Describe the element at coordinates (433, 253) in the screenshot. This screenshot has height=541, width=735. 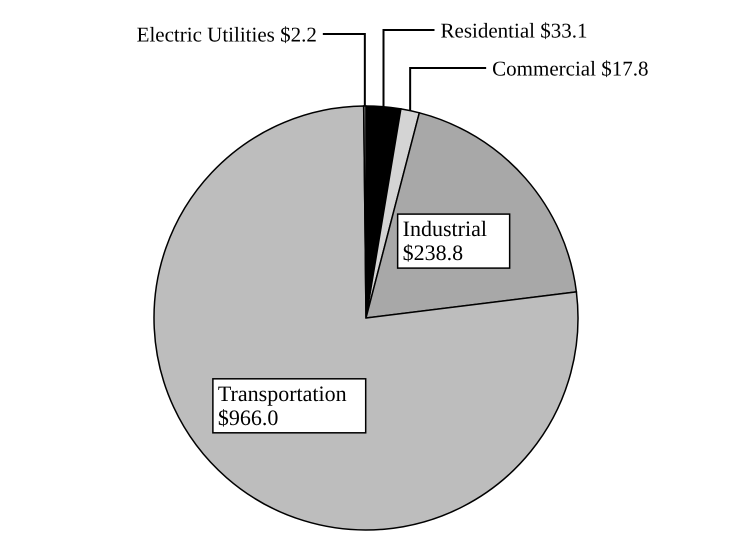
I see `data-label: $238.8` at that location.